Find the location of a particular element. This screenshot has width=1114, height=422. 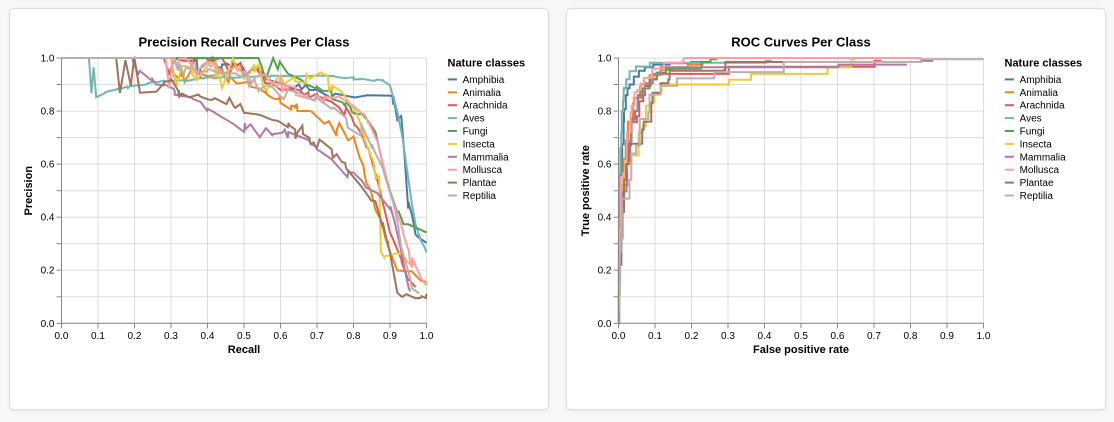

svg-text: ROC Curves Per Class is located at coordinates (800, 42).